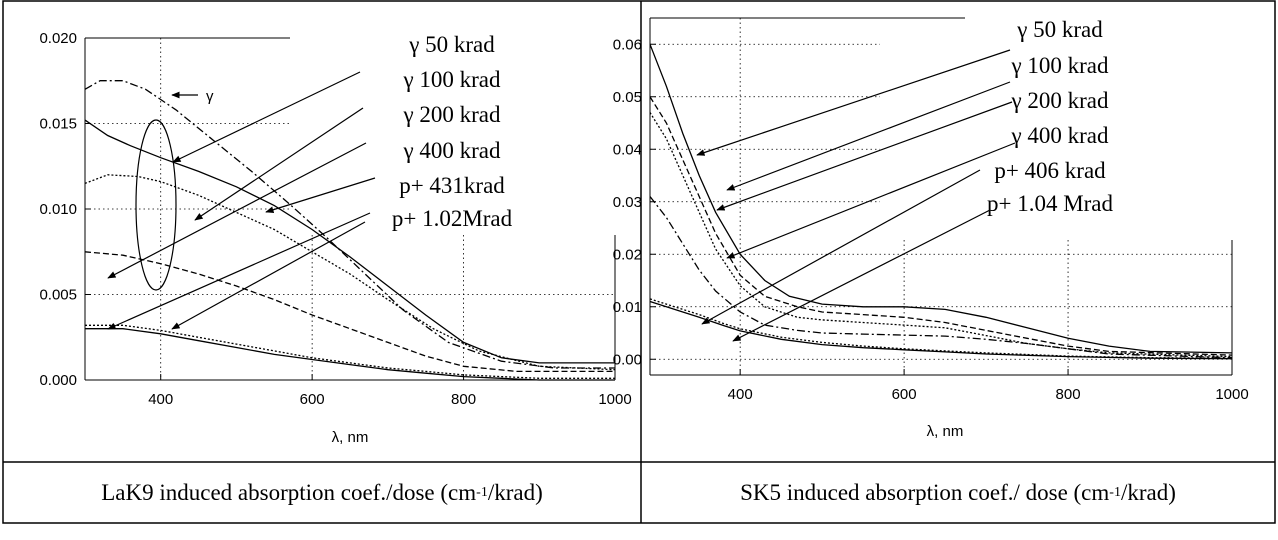  Describe the element at coordinates (451, 79) in the screenshot. I see `lak9-label-100-krad: γ 100 krad` at that location.